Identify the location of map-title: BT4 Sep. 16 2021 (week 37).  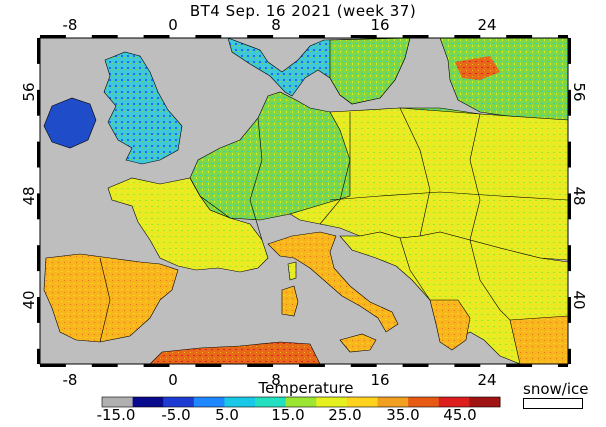
(303, 11).